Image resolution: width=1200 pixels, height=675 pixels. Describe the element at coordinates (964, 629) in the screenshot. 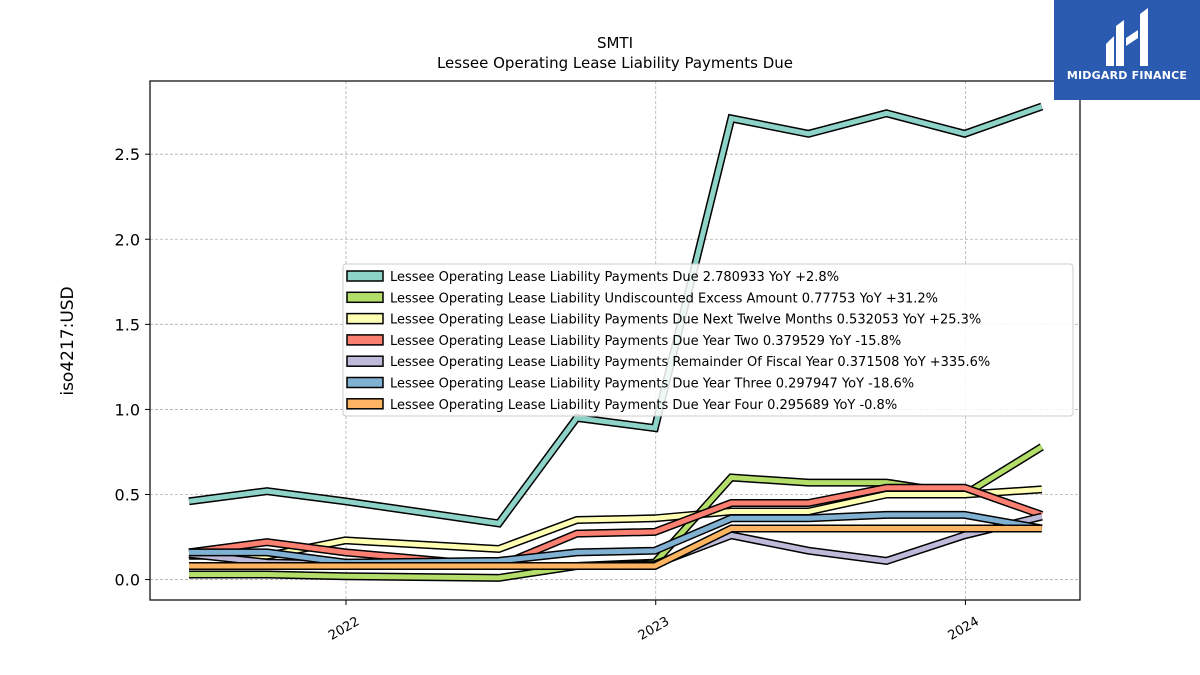

I see `x-tick-label: 2024` at that location.